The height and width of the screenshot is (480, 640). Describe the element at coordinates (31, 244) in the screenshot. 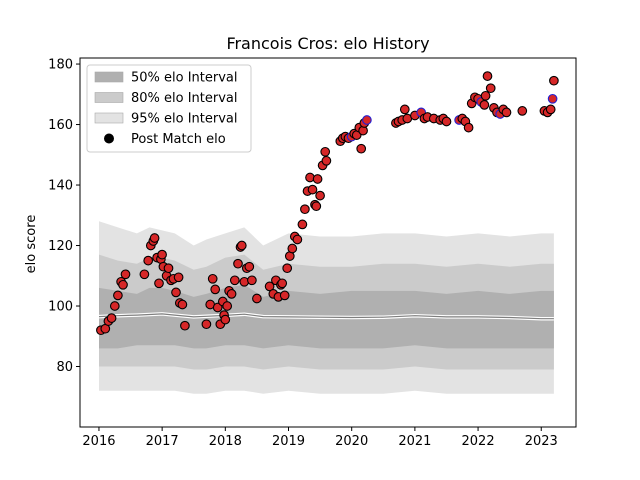

I see `y-axis-label: elo score` at that location.